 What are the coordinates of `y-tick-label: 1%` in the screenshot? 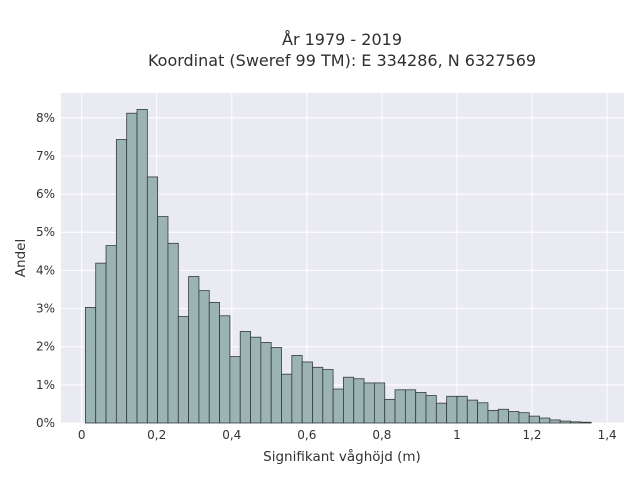 It's located at (45, 385).